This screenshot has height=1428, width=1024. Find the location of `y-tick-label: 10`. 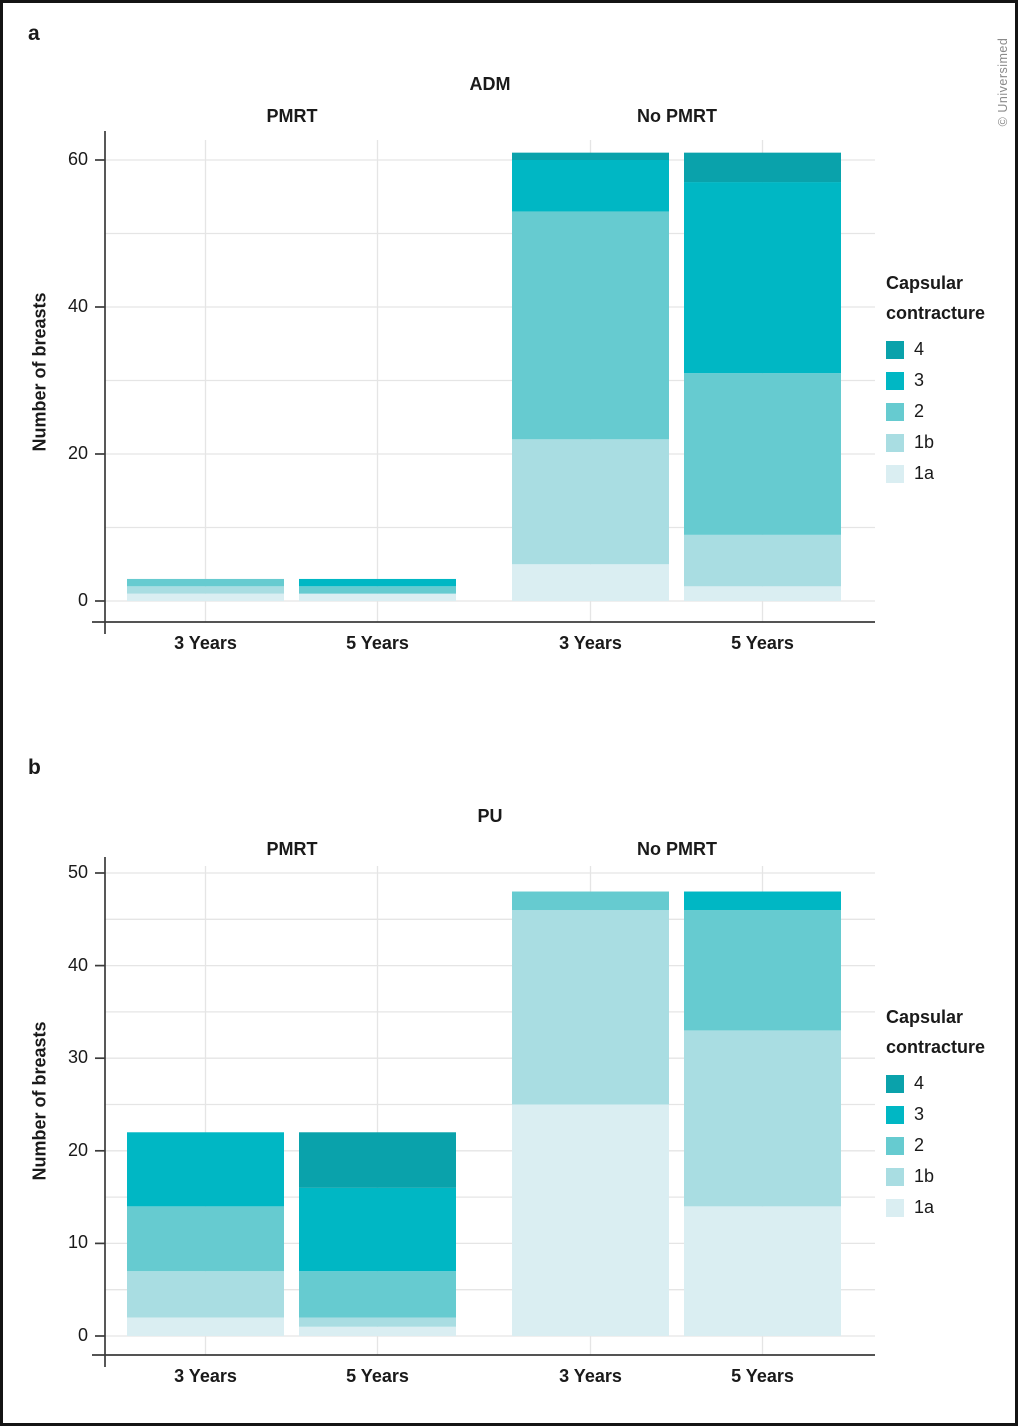

y-tick-label: 10 is located at coordinates (77, 1242).